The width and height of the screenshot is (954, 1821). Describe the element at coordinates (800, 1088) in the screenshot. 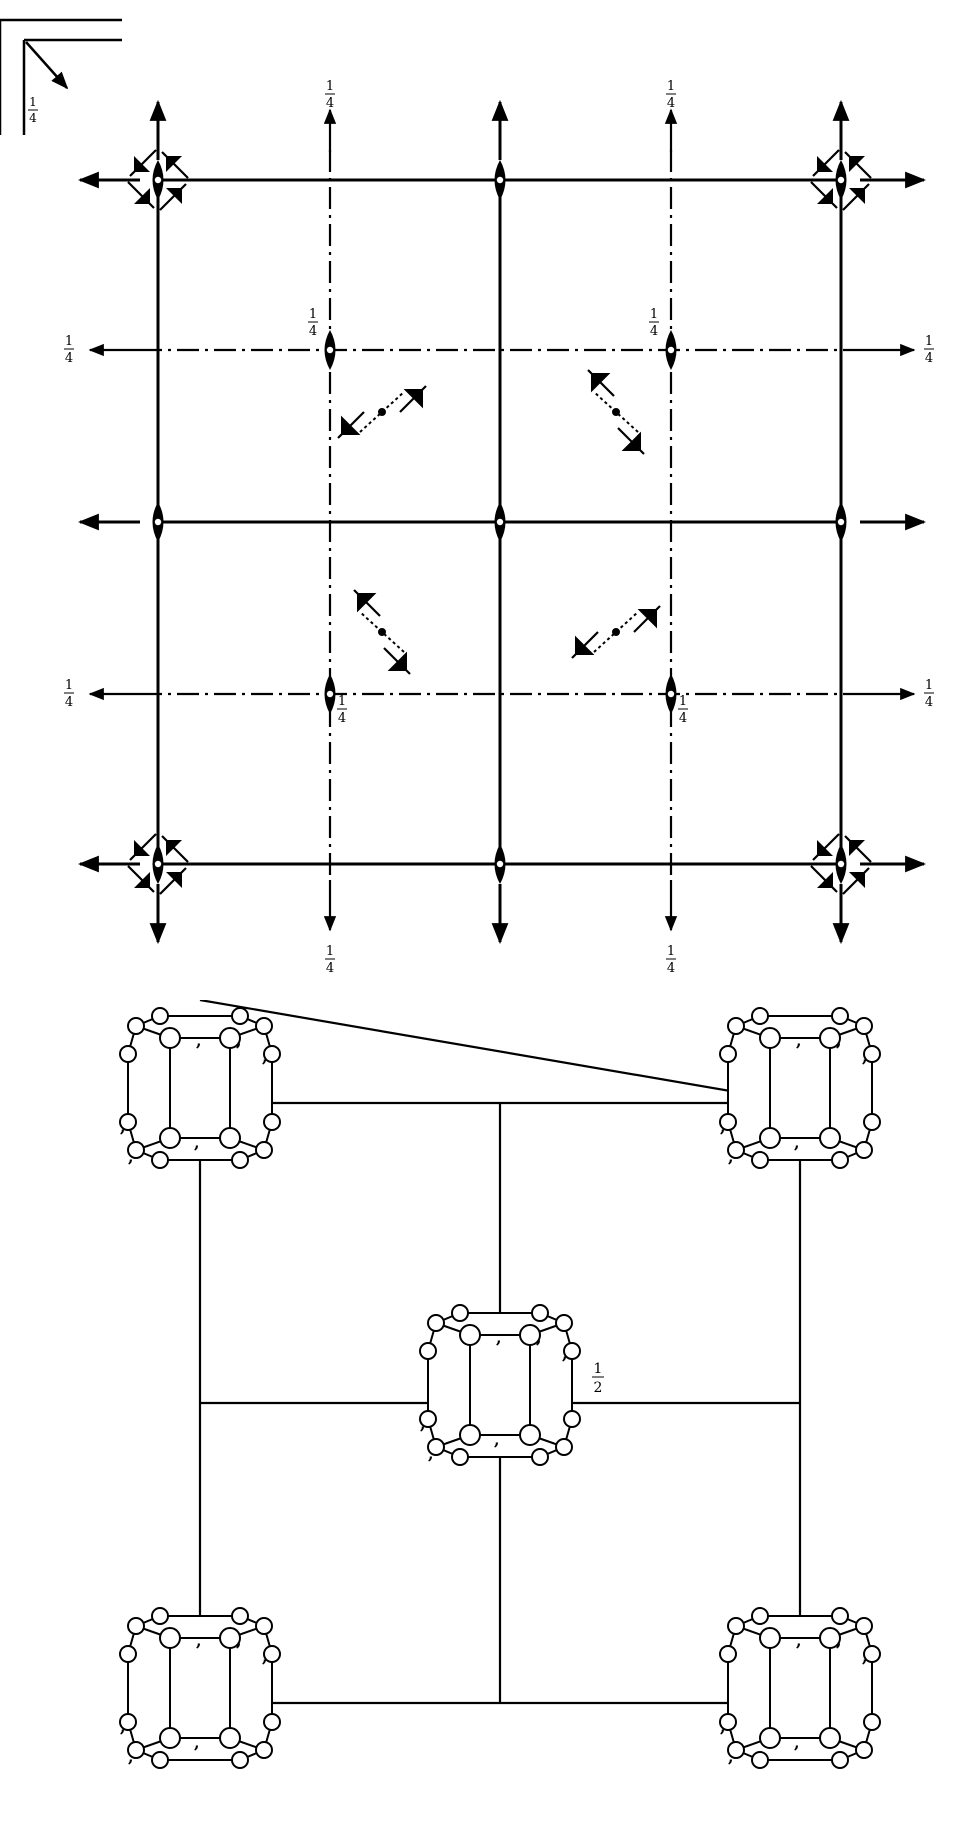

I see `molecule-top-right` at that location.